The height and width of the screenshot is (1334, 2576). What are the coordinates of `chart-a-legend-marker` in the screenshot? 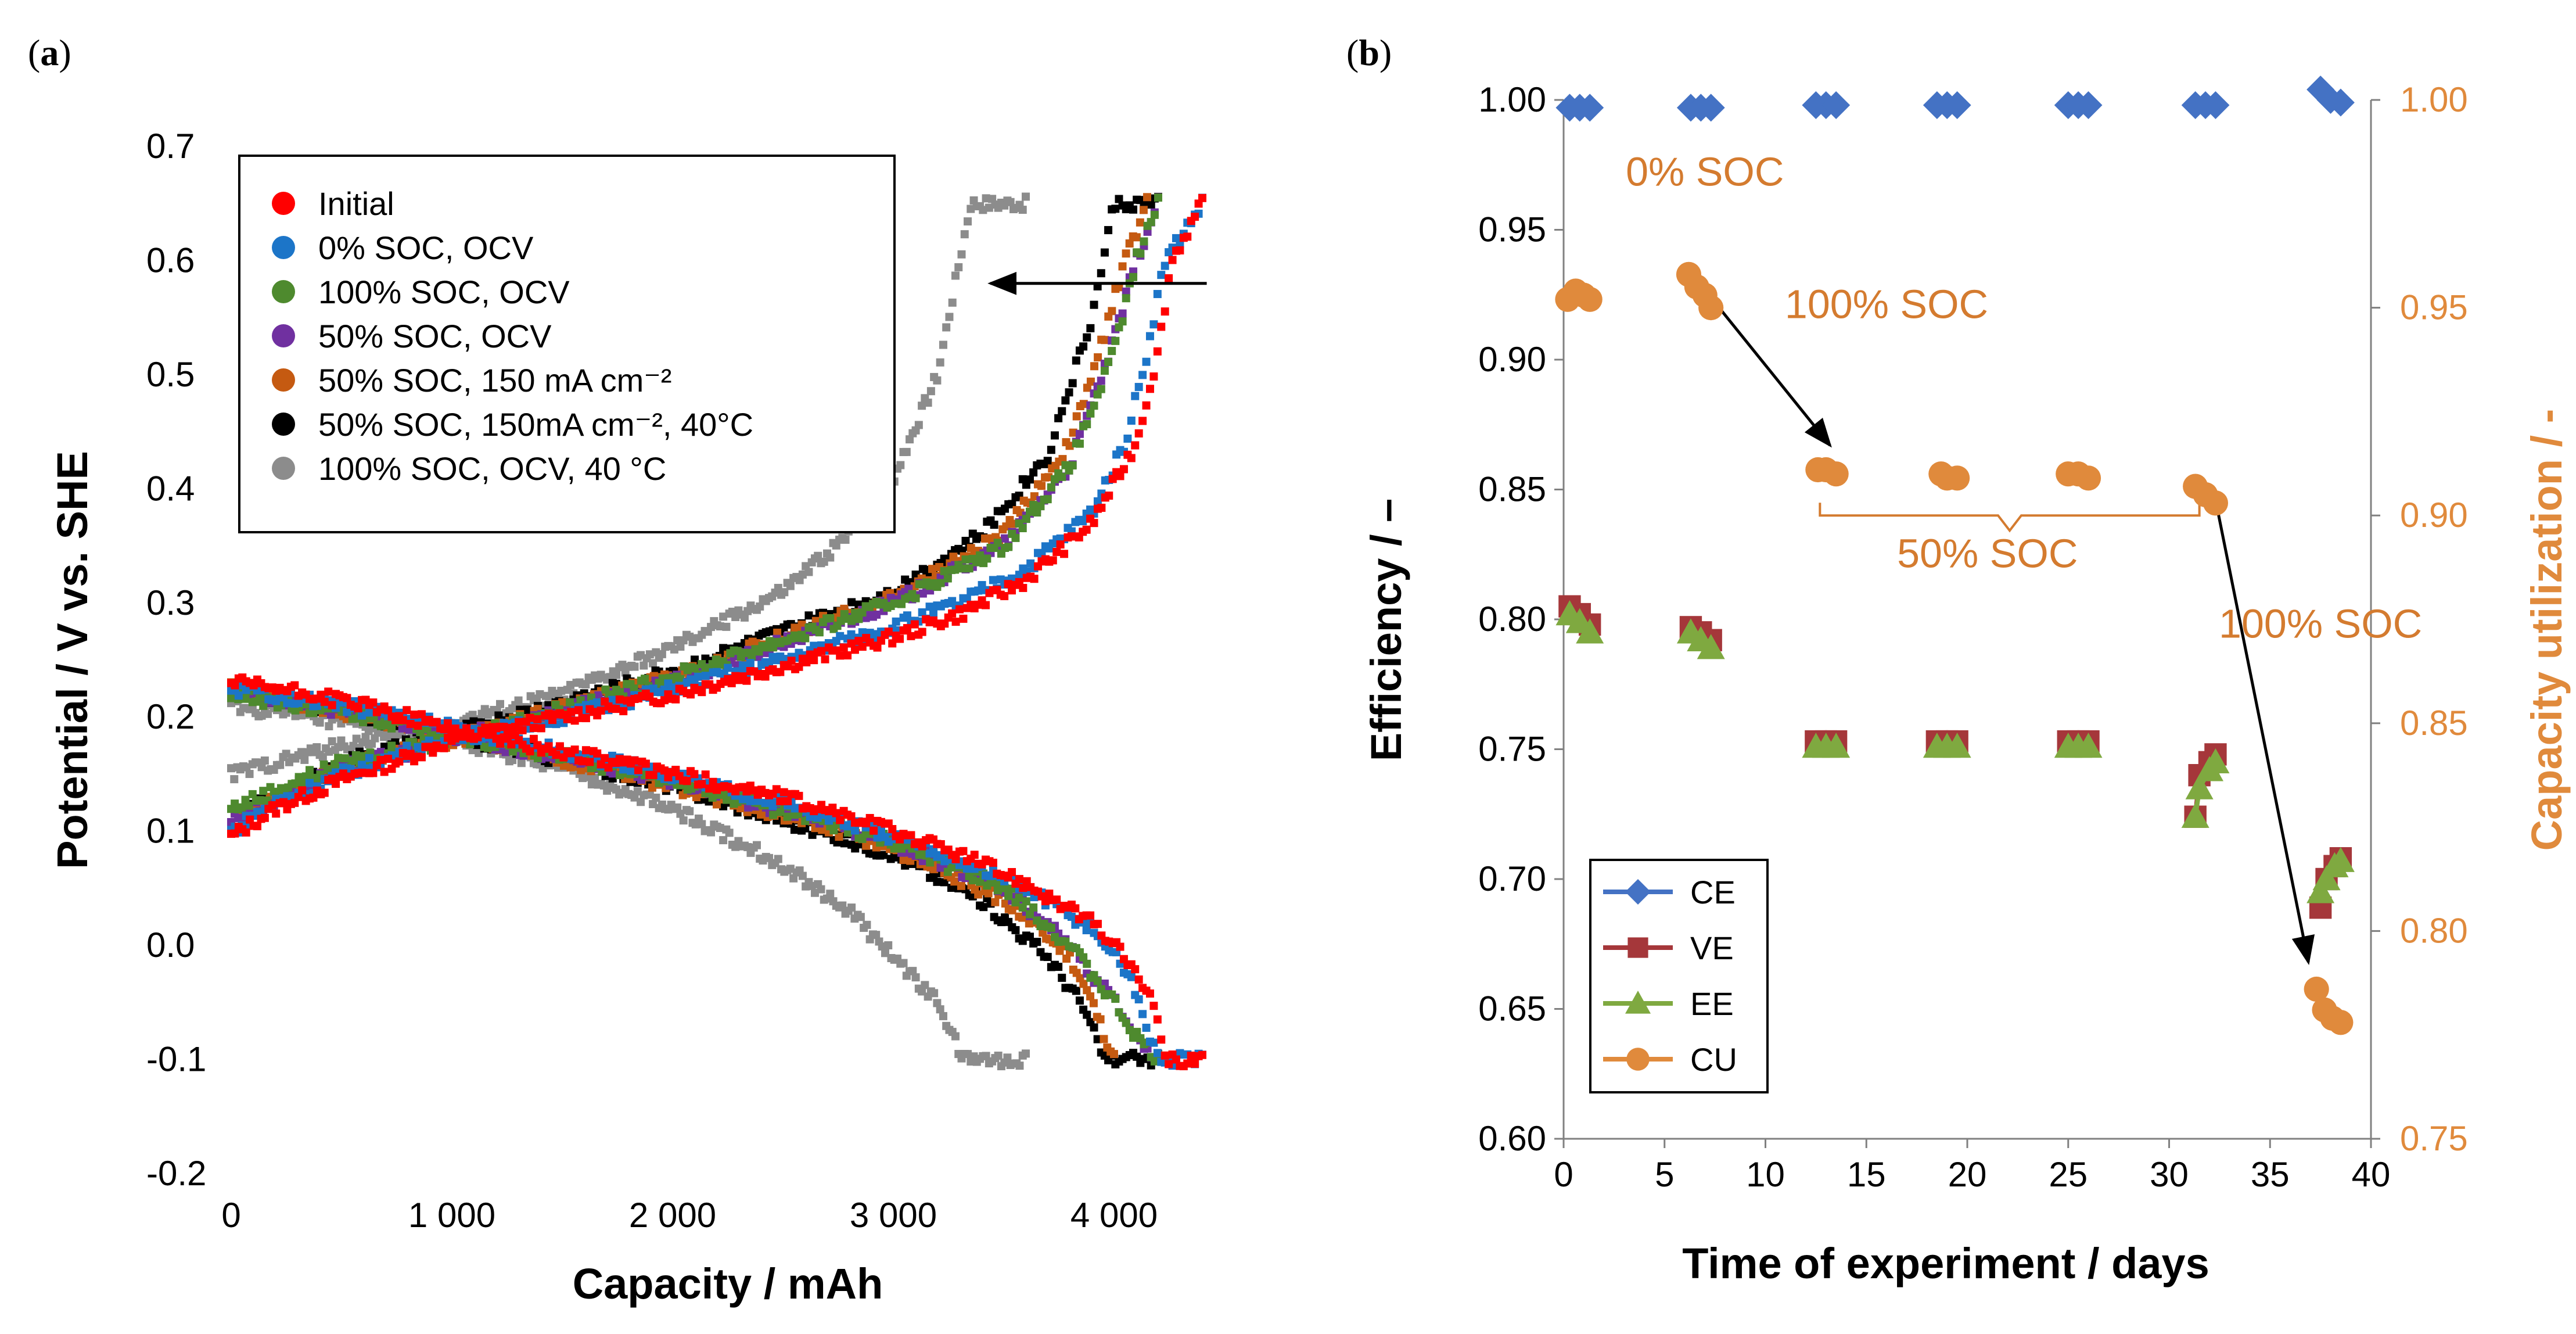 It's located at (283, 247).